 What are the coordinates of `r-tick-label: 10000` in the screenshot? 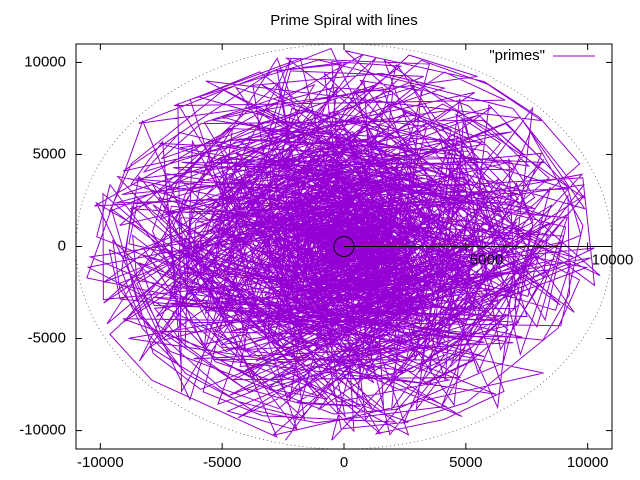 It's located at (613, 259).